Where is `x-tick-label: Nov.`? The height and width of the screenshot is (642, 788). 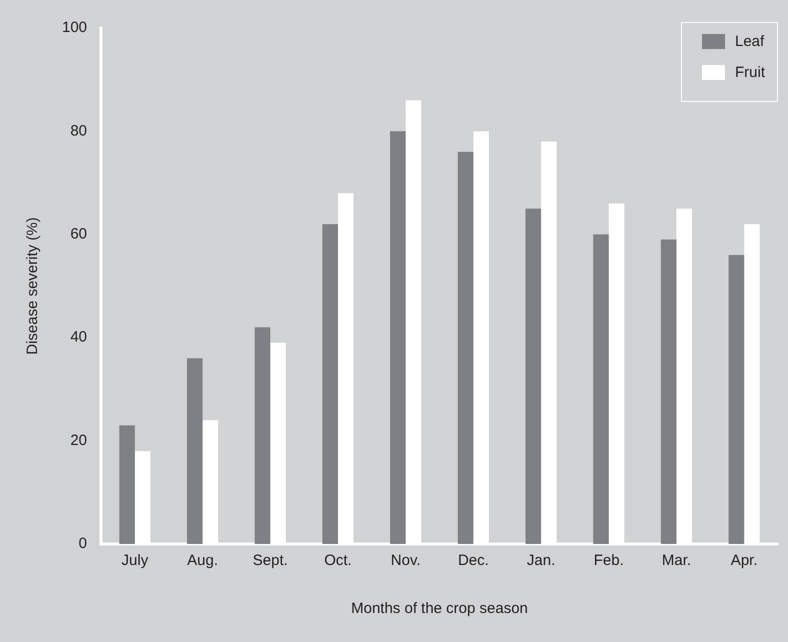 x-tick-label: Nov. is located at coordinates (405, 561).